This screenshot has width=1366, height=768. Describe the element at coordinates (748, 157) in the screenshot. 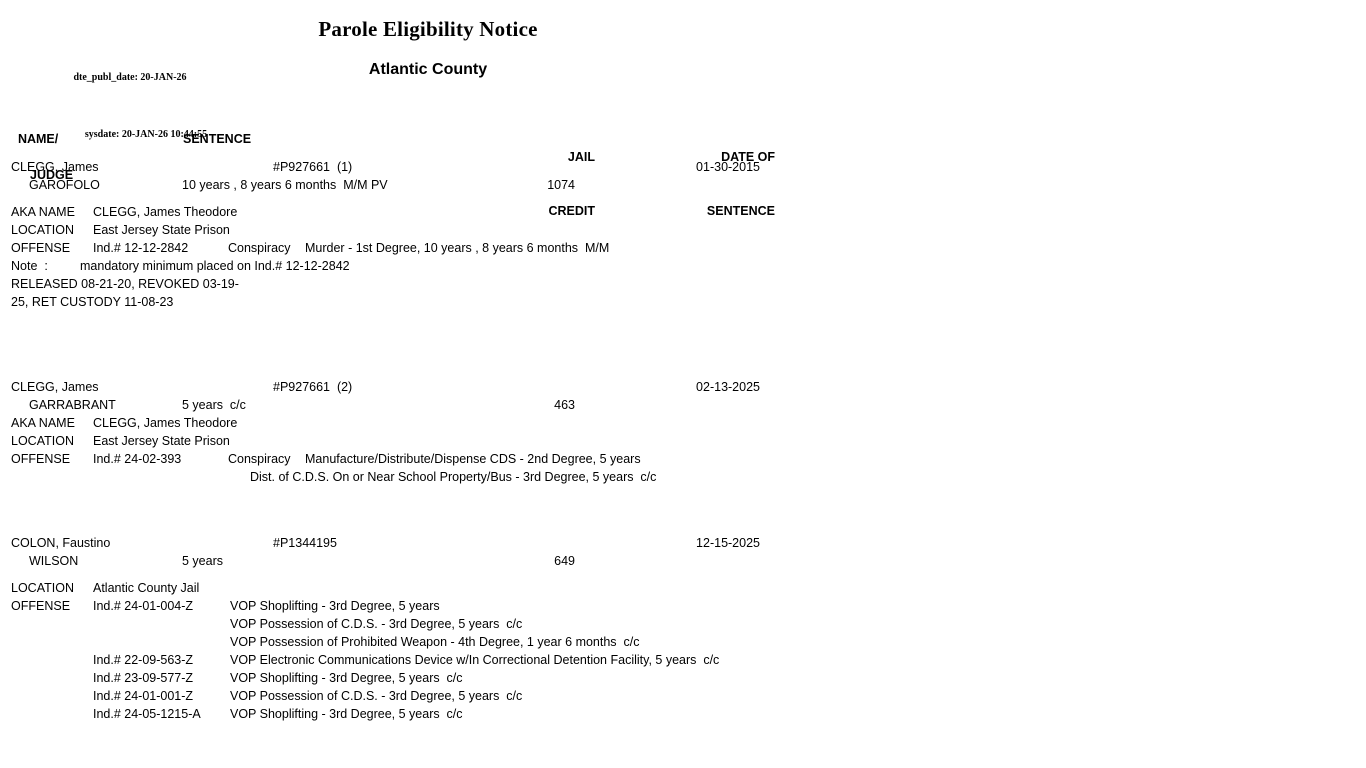

I see `column-header-date-line1: DATE OF` at that location.